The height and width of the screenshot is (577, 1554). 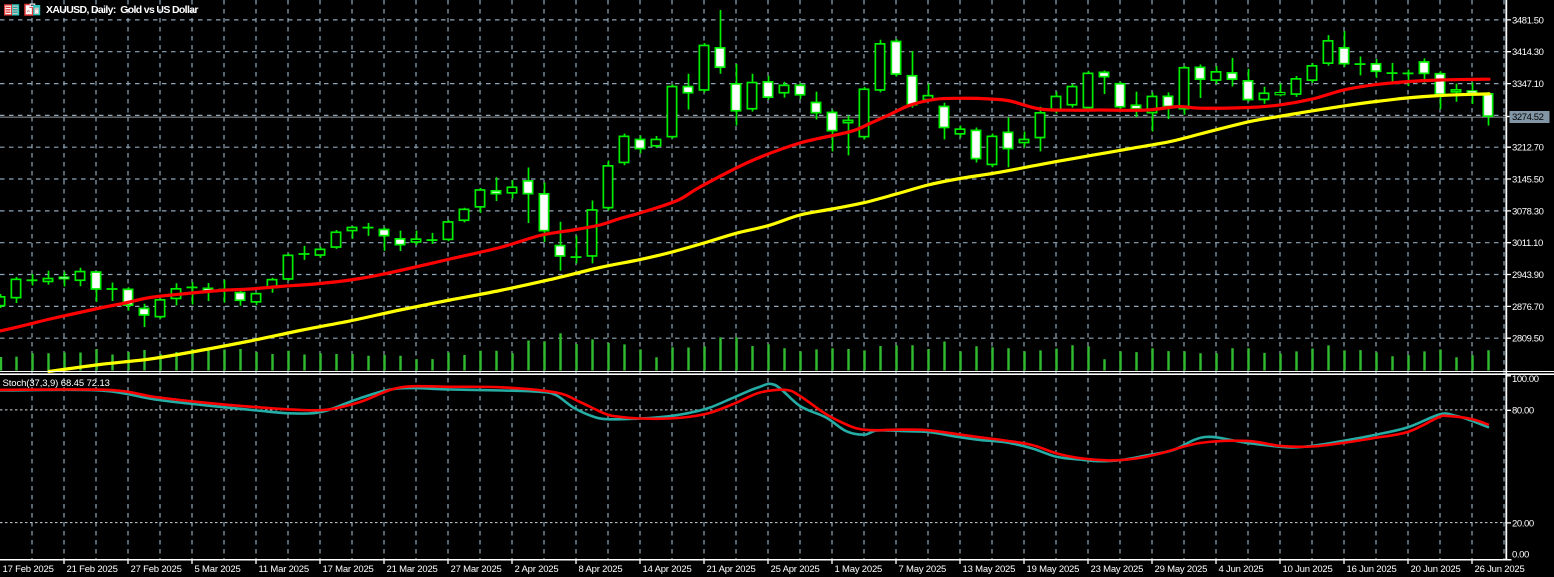 I want to click on svg-text: 80.00, so click(x=1523, y=411).